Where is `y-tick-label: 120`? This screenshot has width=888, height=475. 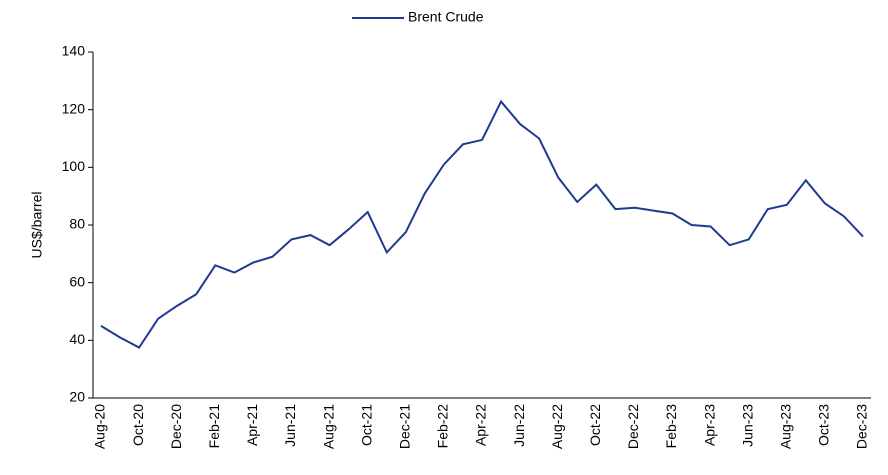
y-tick-label: 120 is located at coordinates (74, 108).